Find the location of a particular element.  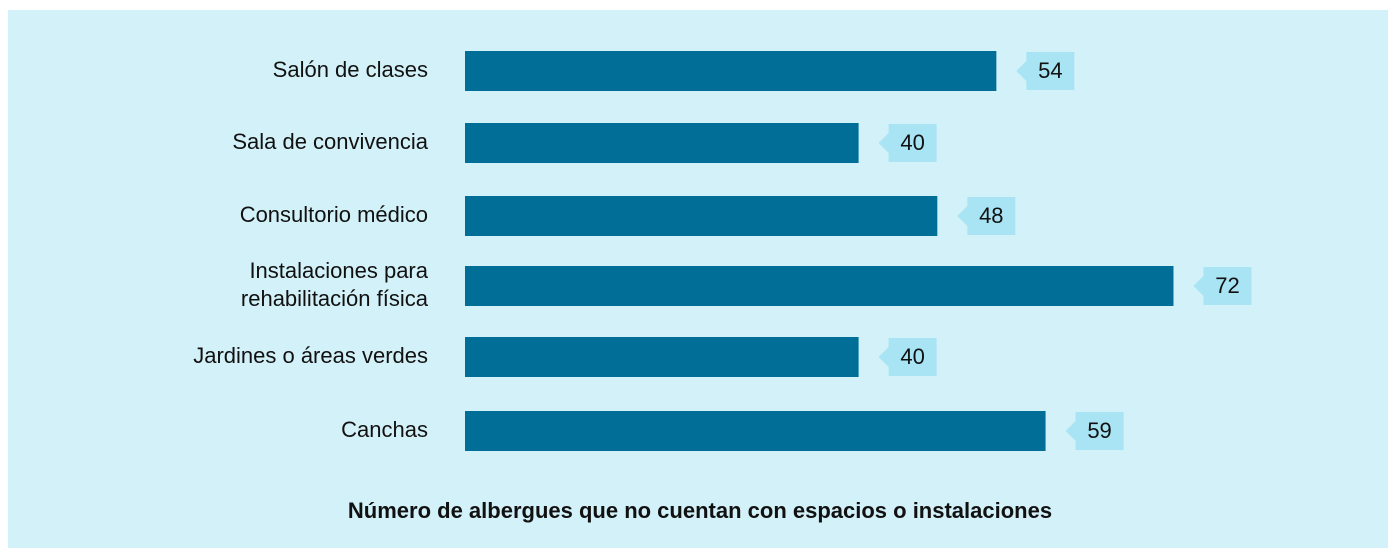

value-label: 72 is located at coordinates (1227, 285).